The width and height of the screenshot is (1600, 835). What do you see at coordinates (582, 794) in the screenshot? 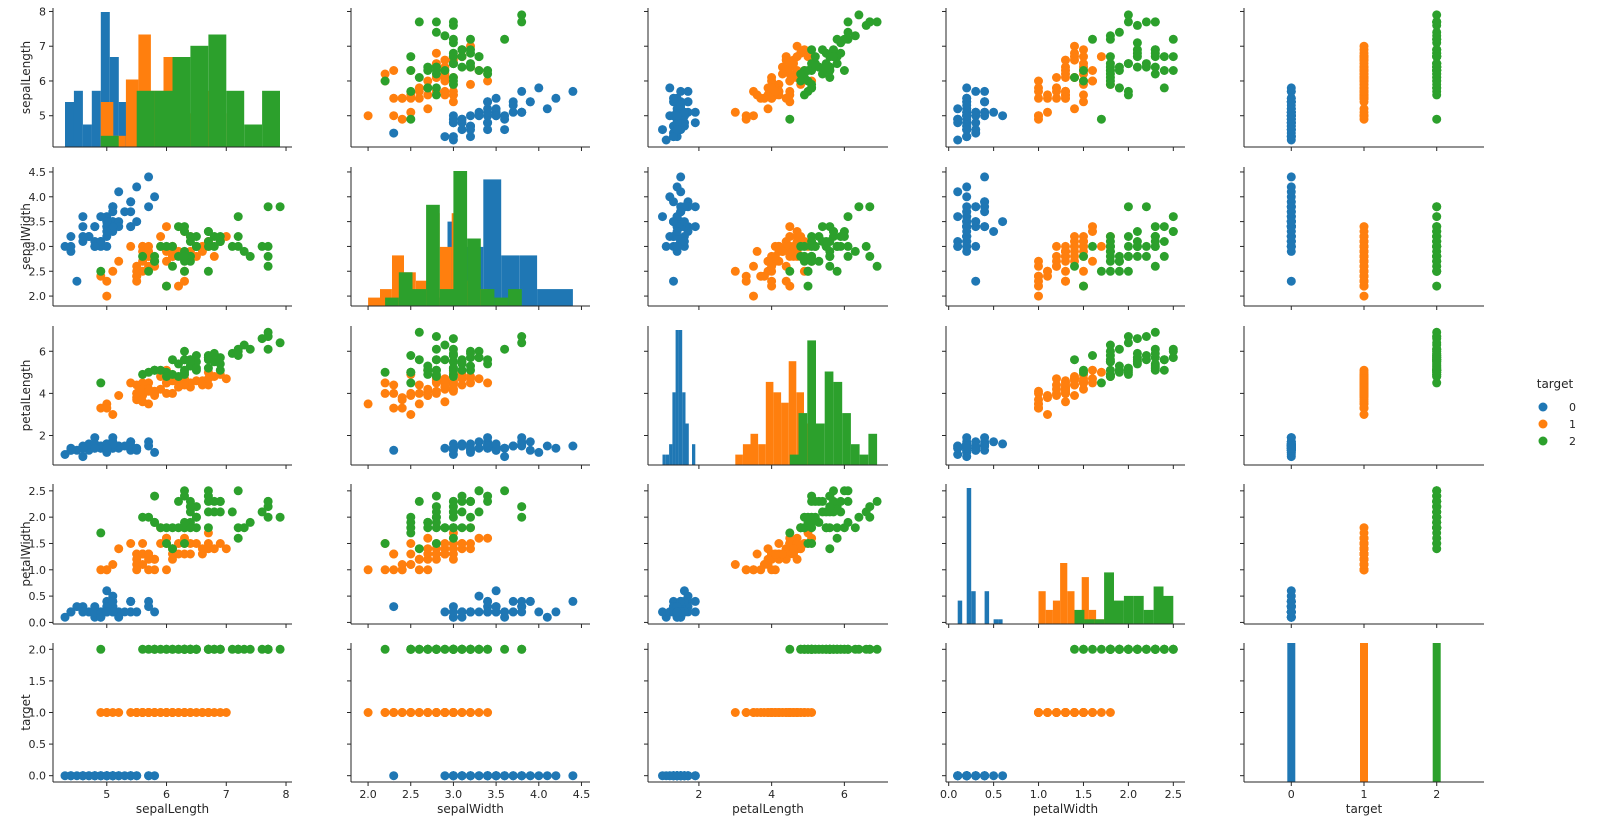
I see `x-tick-label: 4.5` at bounding box center [582, 794].